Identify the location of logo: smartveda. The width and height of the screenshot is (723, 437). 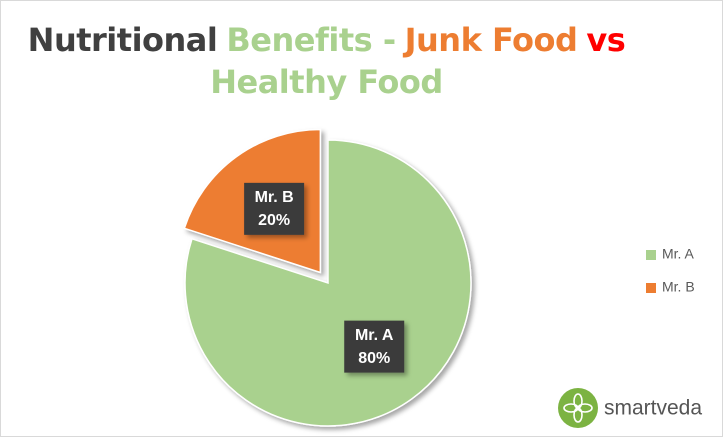
(630, 408).